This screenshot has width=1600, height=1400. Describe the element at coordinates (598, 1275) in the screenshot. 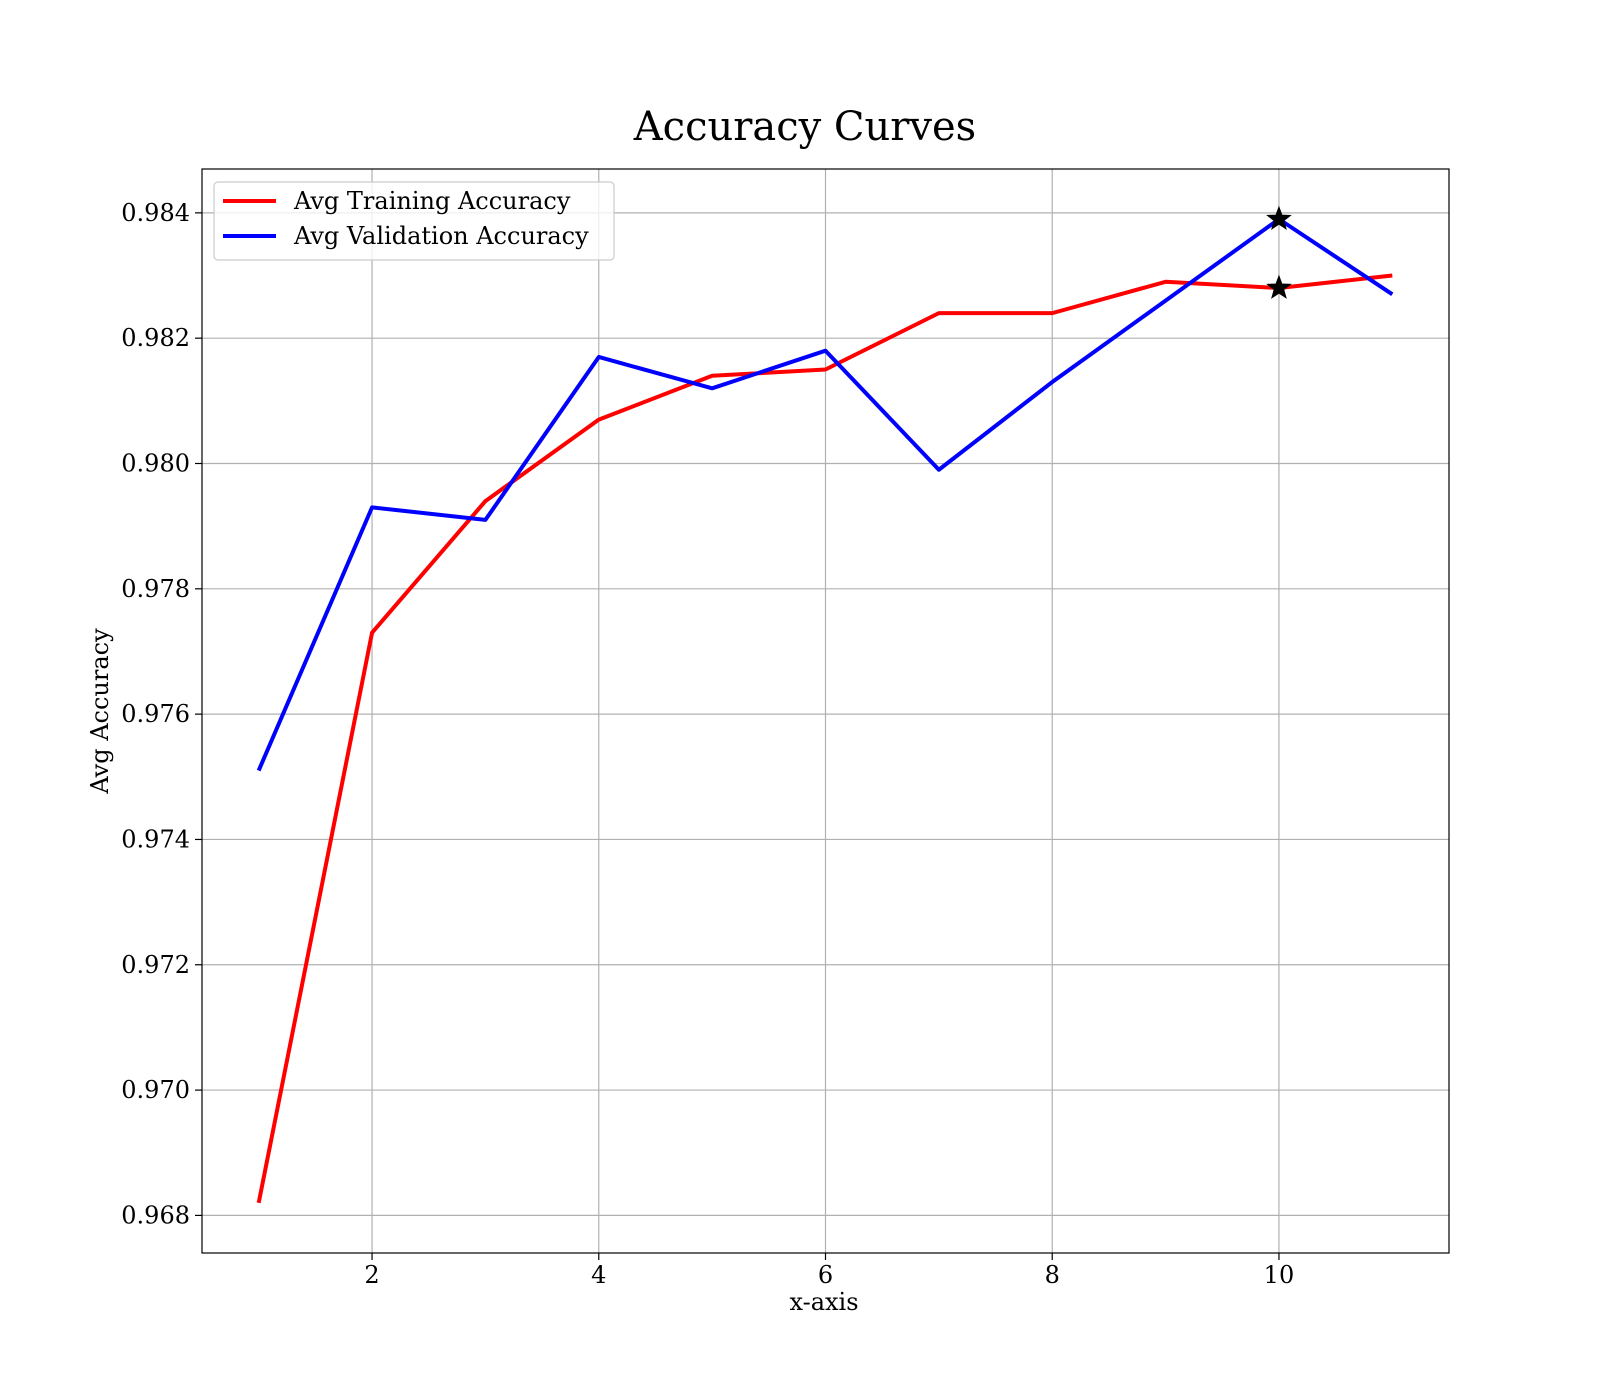

I see `x-tick-label: 4` at that location.